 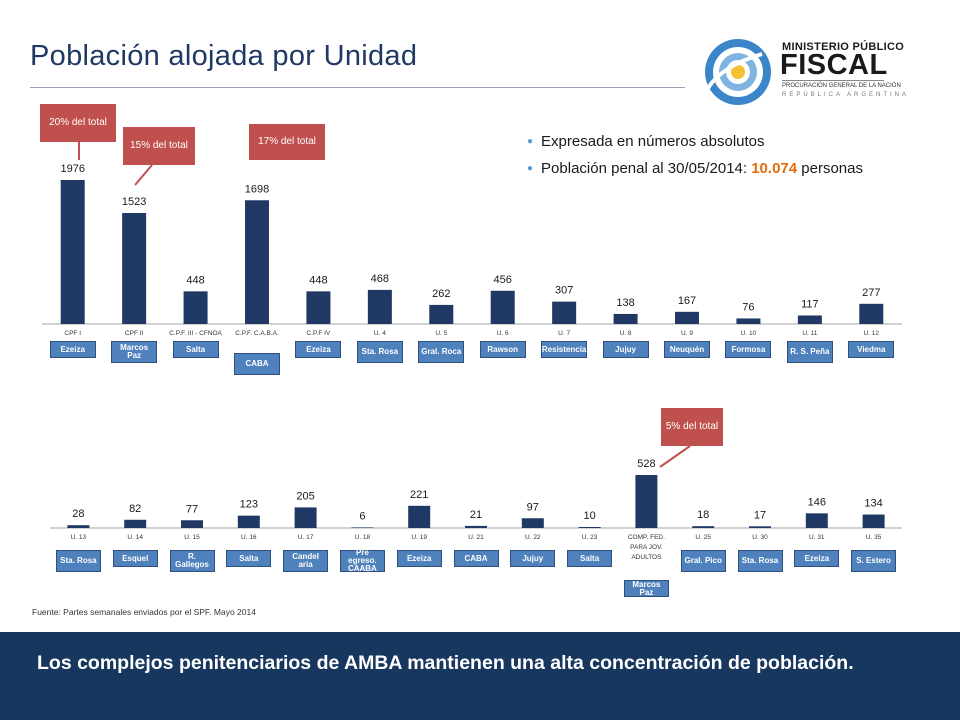 What do you see at coordinates (441, 333) in the screenshot?
I see `category-label: U. 5` at bounding box center [441, 333].